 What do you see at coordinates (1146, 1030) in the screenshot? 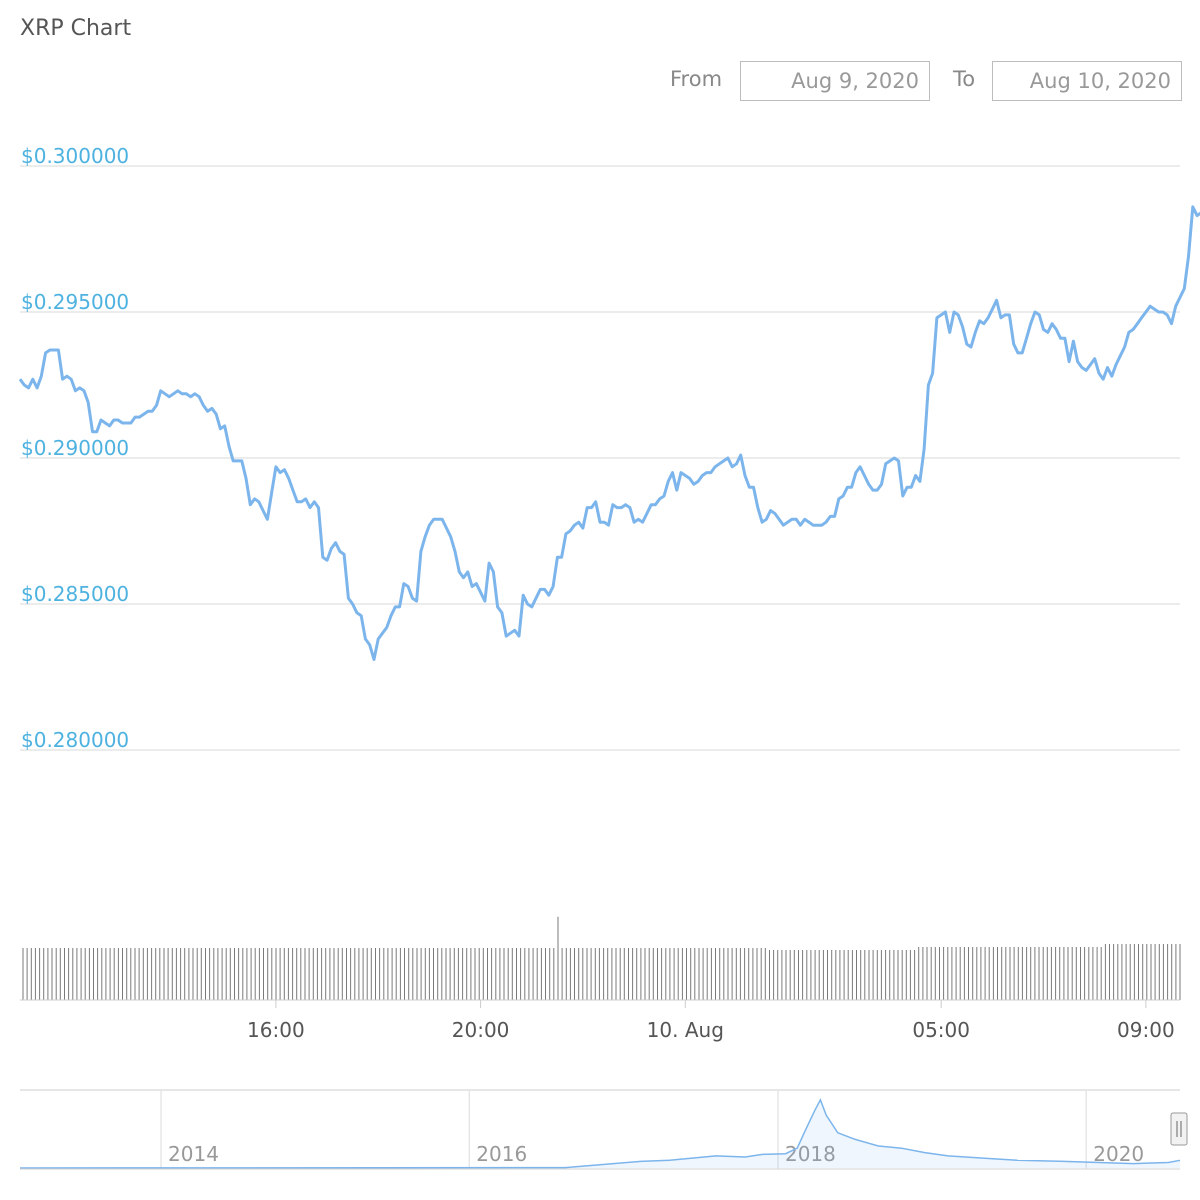
I see `x-tick-label: 09:00` at bounding box center [1146, 1030].